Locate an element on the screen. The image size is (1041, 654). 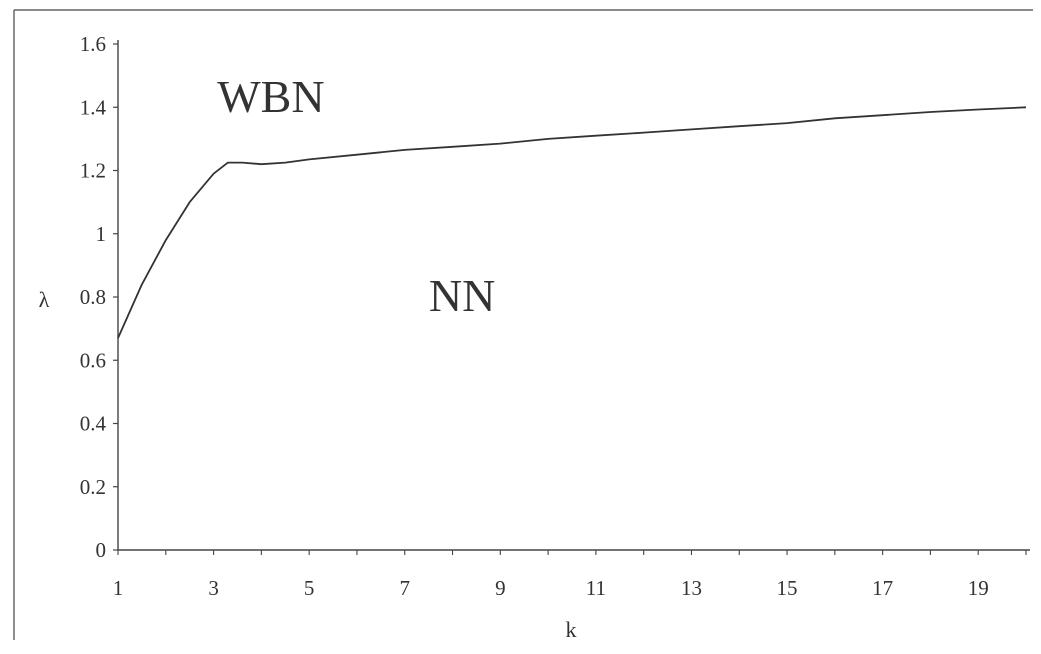
y-tick-label: 0.8 is located at coordinates (93, 297).